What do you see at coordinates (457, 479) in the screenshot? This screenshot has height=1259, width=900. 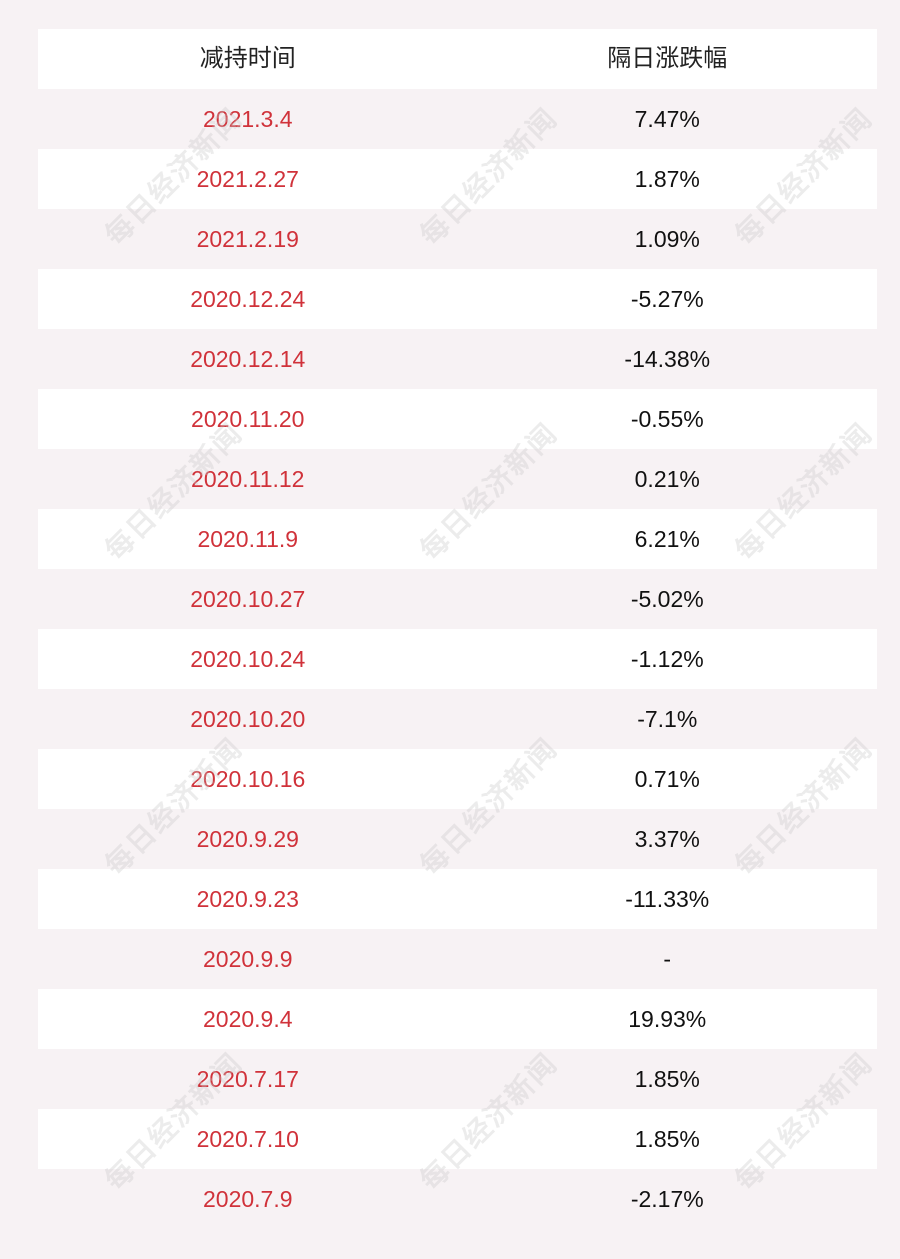 I see `table-row: 2020.11.12 0.21%` at bounding box center [457, 479].